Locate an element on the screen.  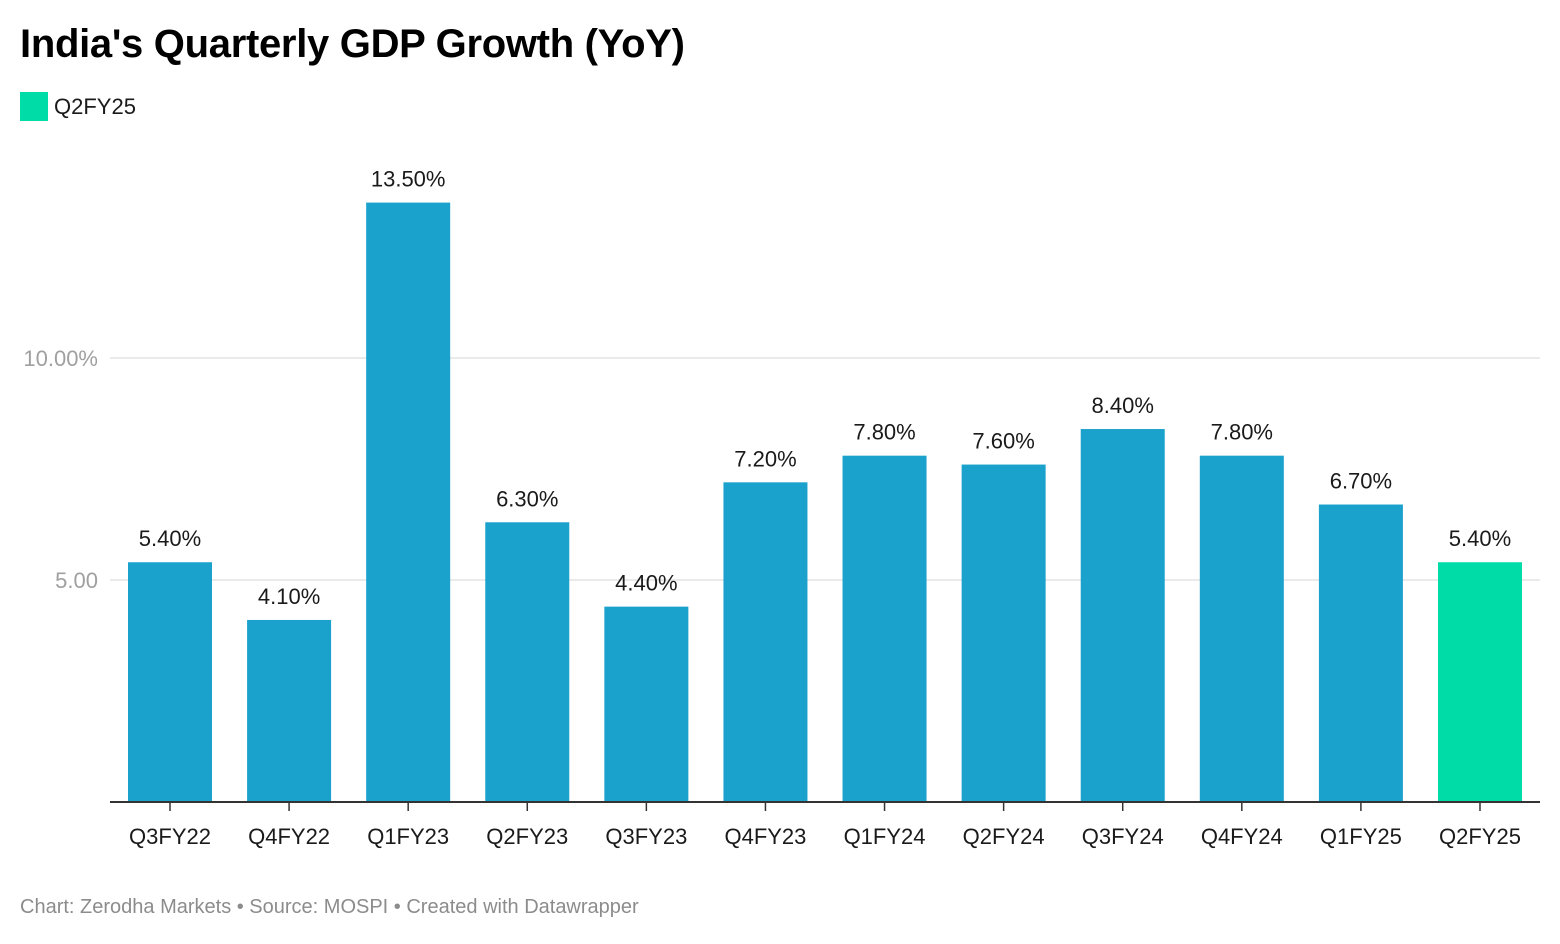
value-label-q4fy24: 7.80% is located at coordinates (1242, 432).